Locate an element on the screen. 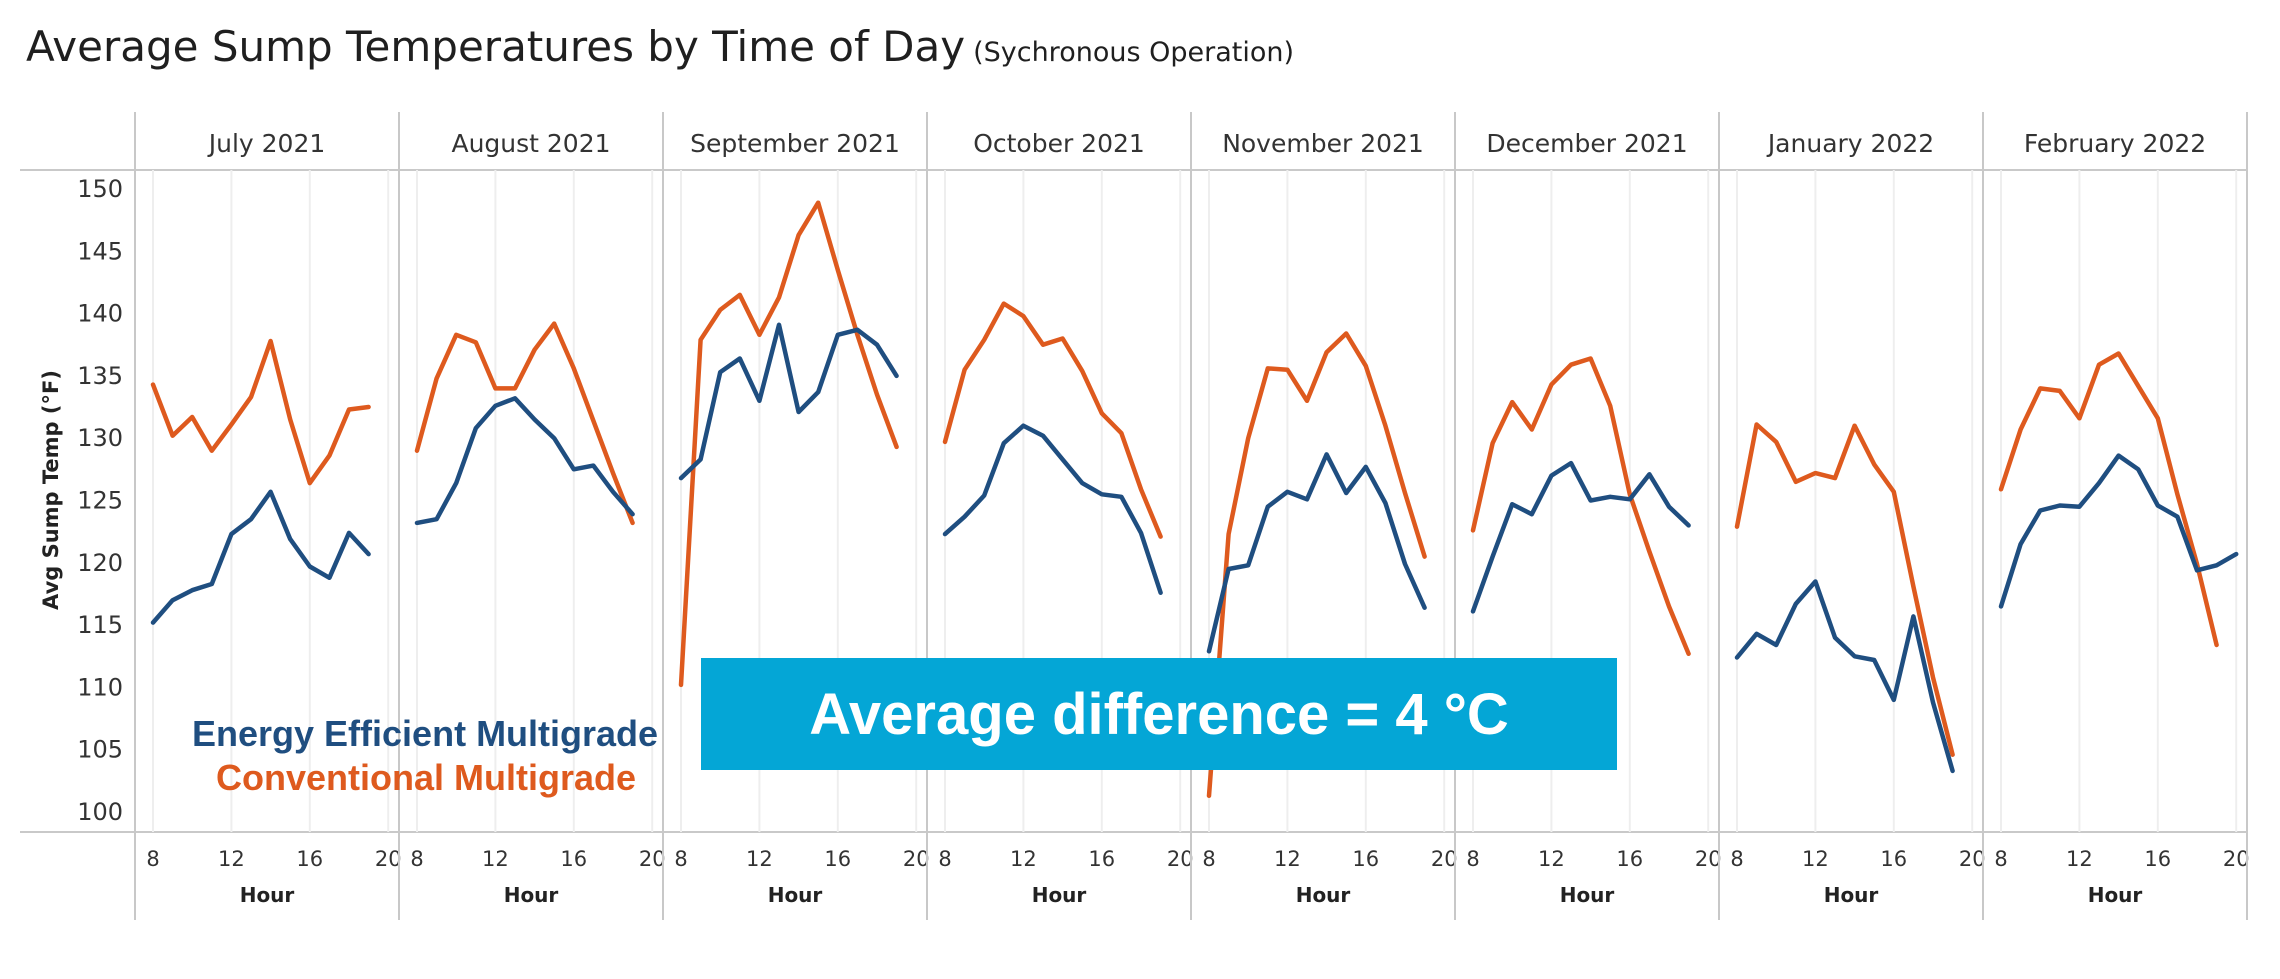 The image size is (2280, 979). y-tick-label: 130 is located at coordinates (100, 438).